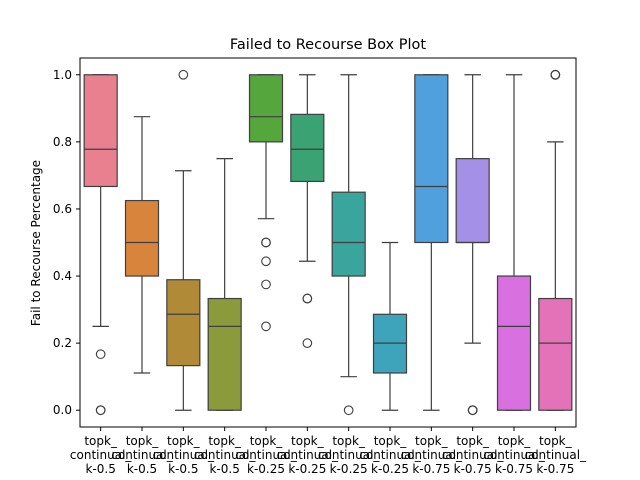  I want to click on y-axis-ticks: 0.0 0.2 0.4 0.6 0.8 1.0, so click(66, 242).